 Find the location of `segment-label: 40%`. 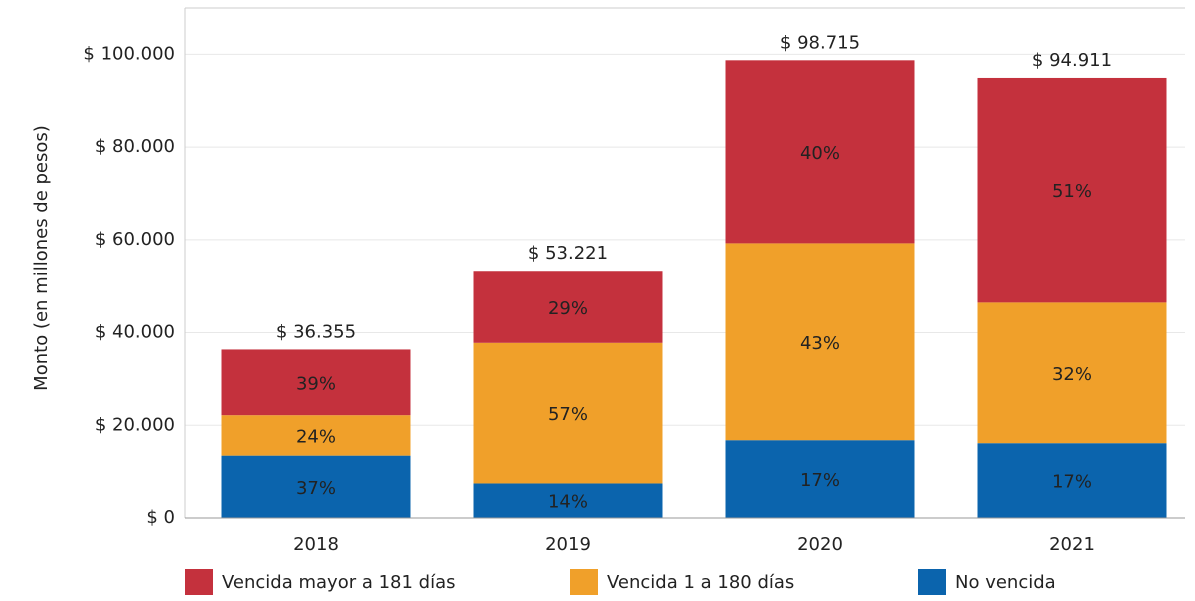

segment-label: 40% is located at coordinates (820, 153).